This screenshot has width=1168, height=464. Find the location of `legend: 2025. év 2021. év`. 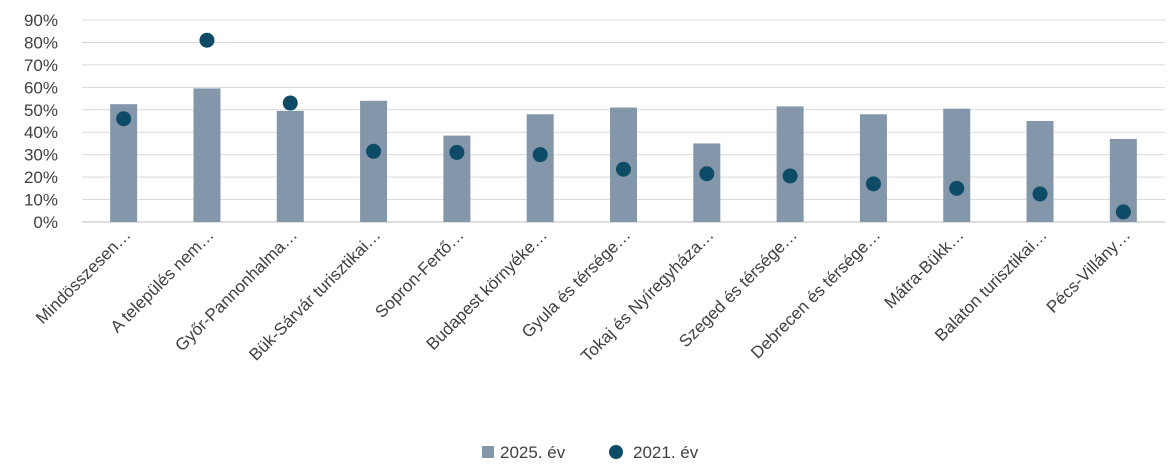

legend: 2025. év 2021. év is located at coordinates (590, 452).